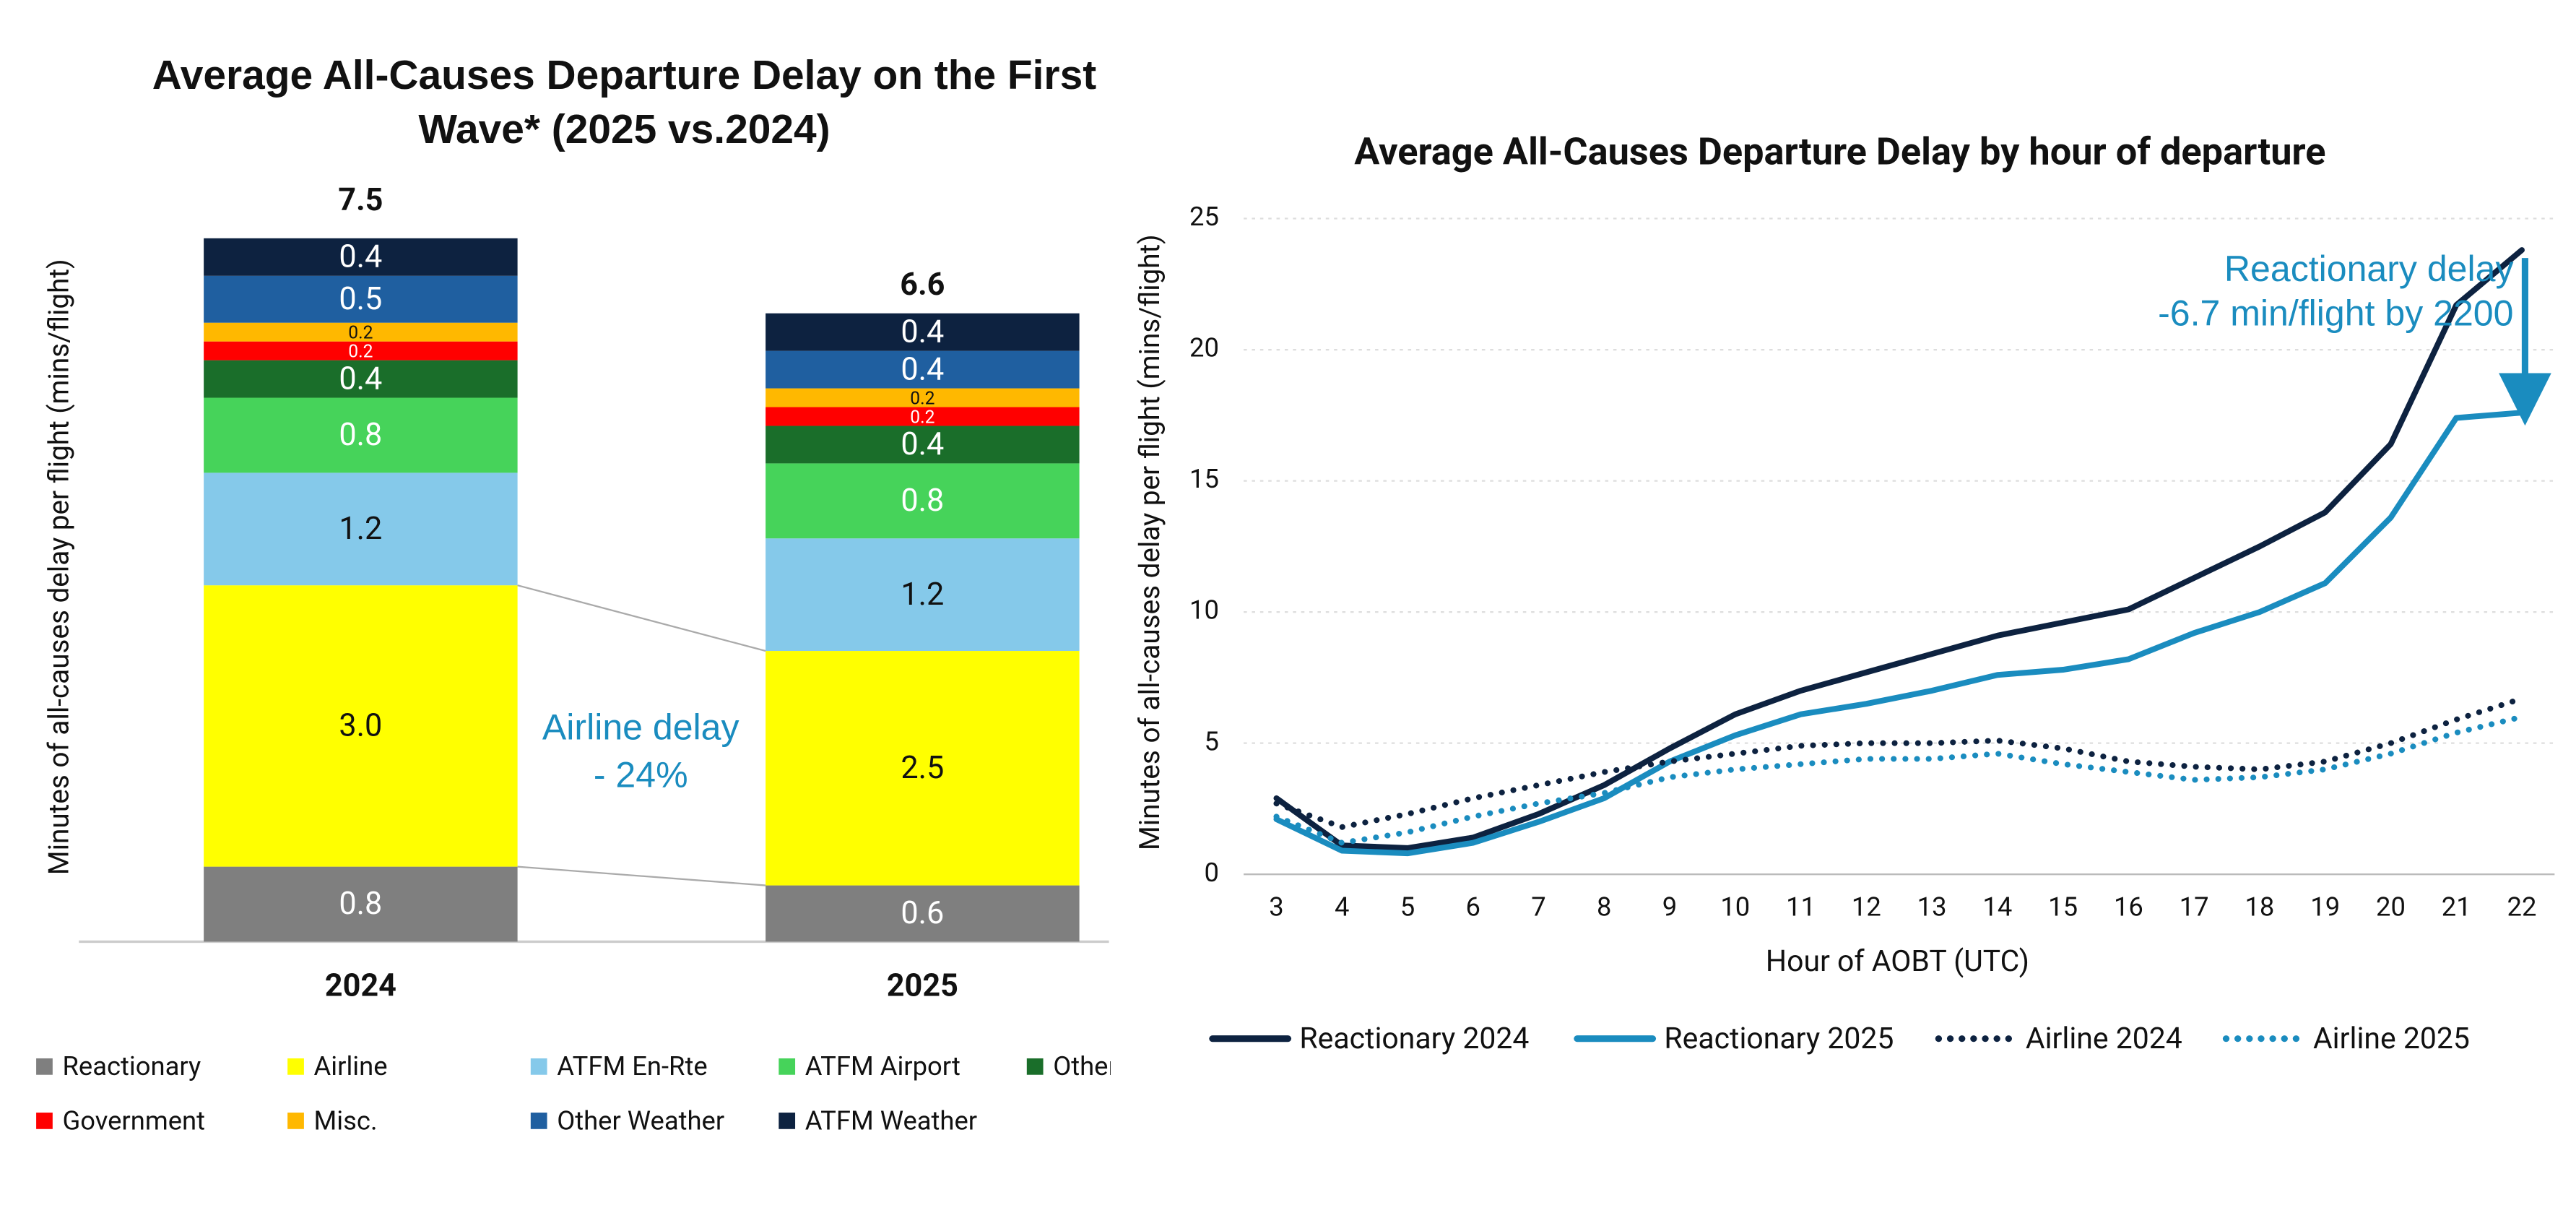 This screenshot has height=1226, width=2576. I want to click on legend-label: ATFM Airport, so click(882, 1066).